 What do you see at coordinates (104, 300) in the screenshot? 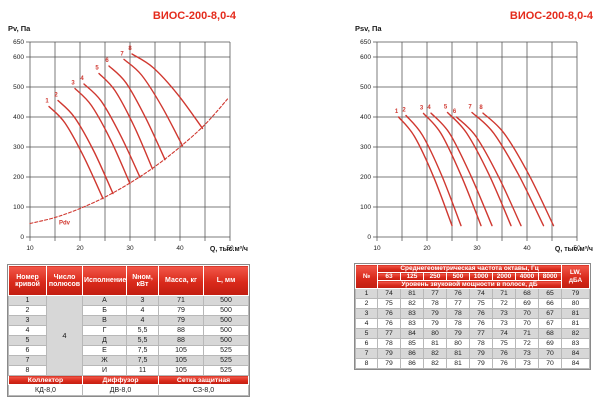
I see `version-cell: А` at bounding box center [104, 300].